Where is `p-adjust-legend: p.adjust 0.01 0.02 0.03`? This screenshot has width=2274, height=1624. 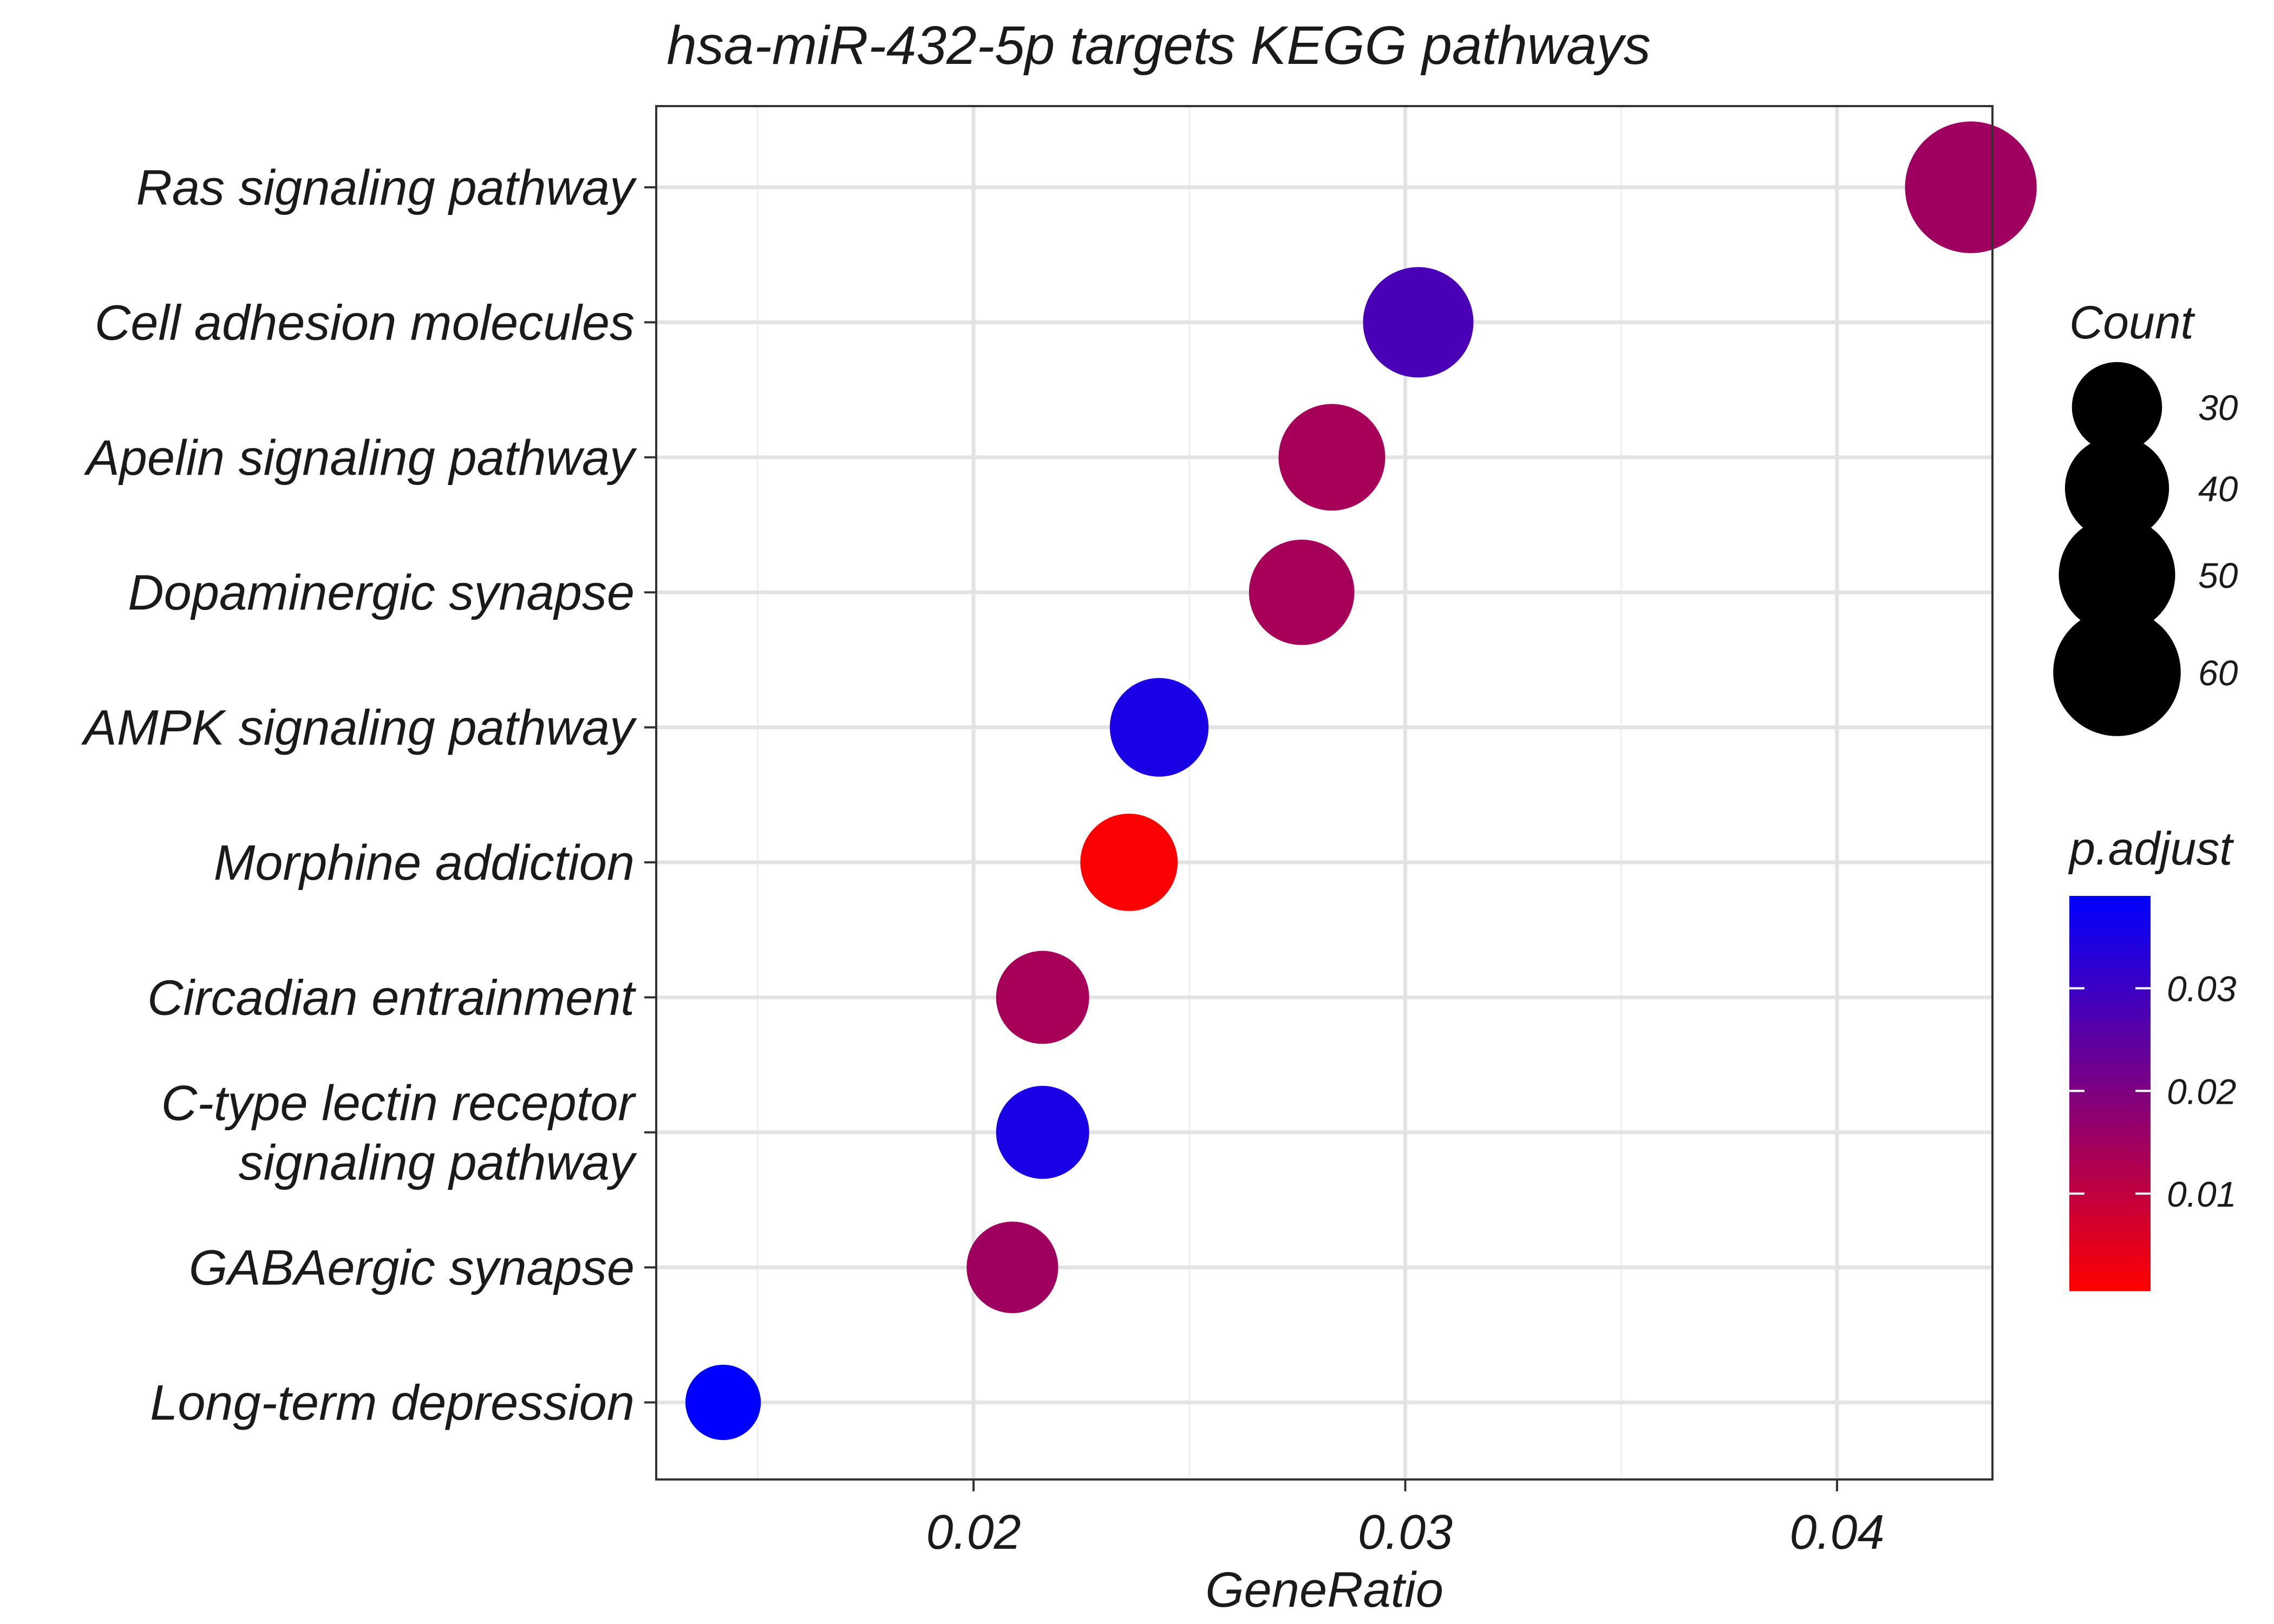 p-adjust-legend: p.adjust 0.01 0.02 0.03 is located at coordinates (2153, 1057).